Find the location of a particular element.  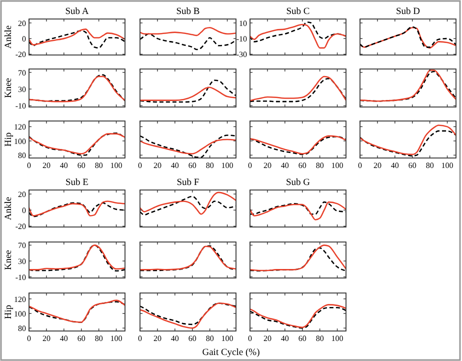

chart-title: Sub C is located at coordinates (298, 12).